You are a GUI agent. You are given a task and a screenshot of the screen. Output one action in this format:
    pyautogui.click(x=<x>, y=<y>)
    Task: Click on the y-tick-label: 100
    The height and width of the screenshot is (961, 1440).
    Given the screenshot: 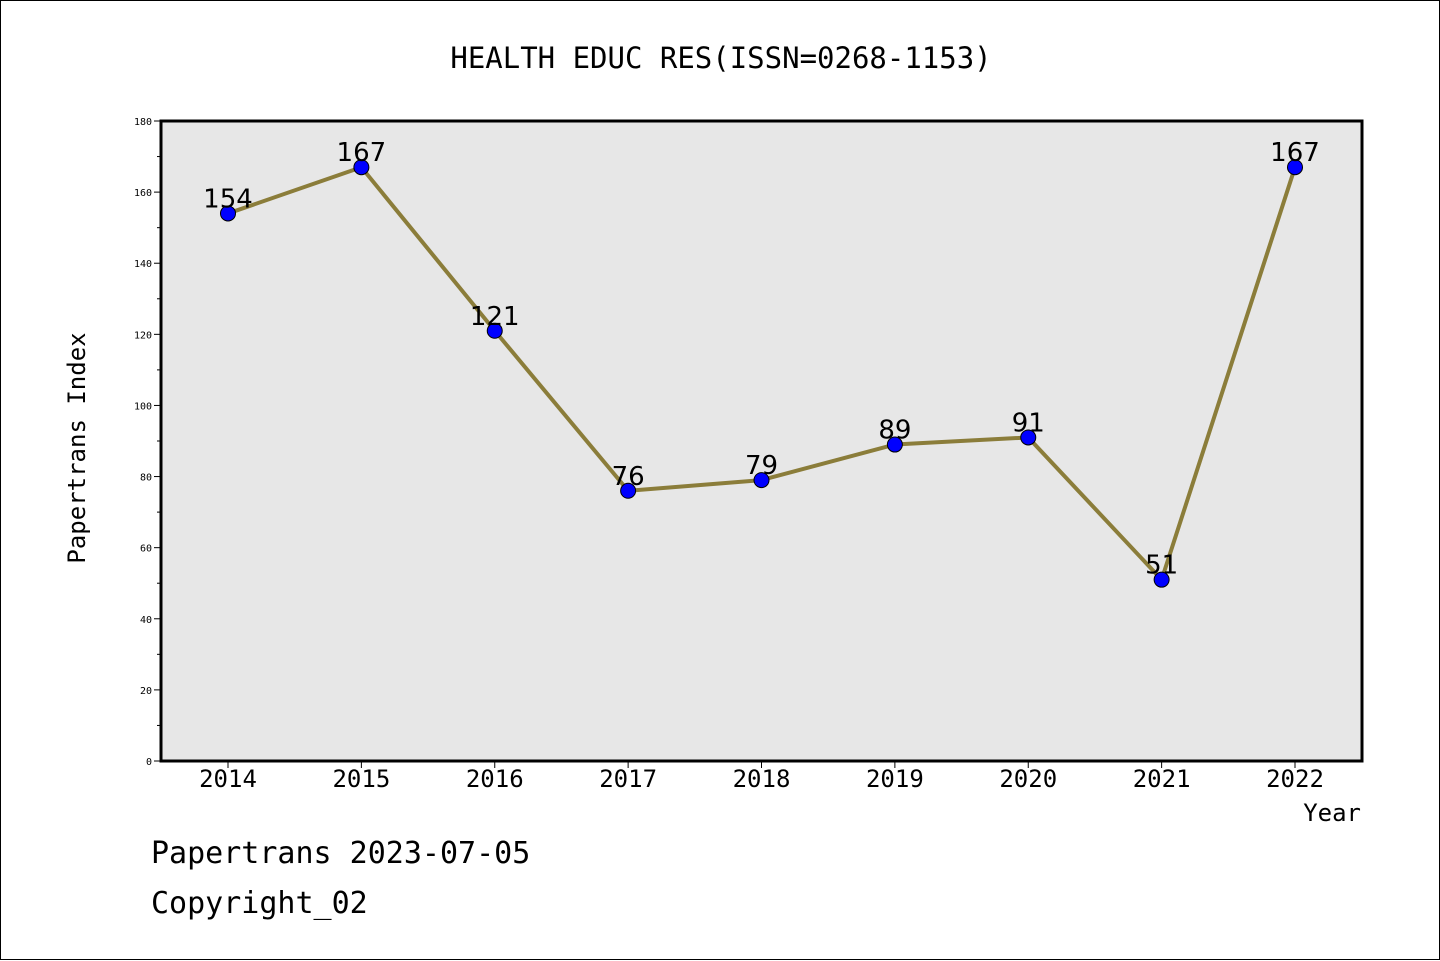 What is the action you would take?
    pyautogui.click(x=143, y=406)
    